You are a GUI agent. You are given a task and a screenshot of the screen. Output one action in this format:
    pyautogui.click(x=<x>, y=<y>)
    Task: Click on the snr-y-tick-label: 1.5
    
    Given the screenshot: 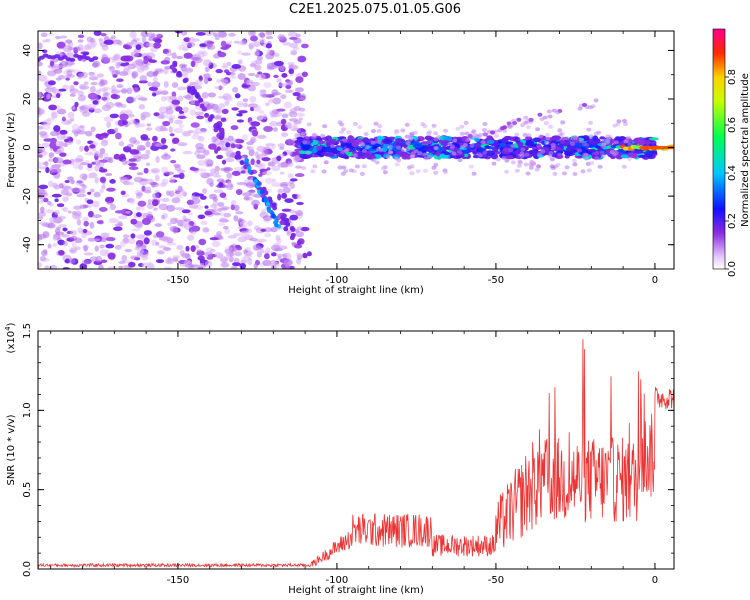 What is the action you would take?
    pyautogui.click(x=27, y=331)
    